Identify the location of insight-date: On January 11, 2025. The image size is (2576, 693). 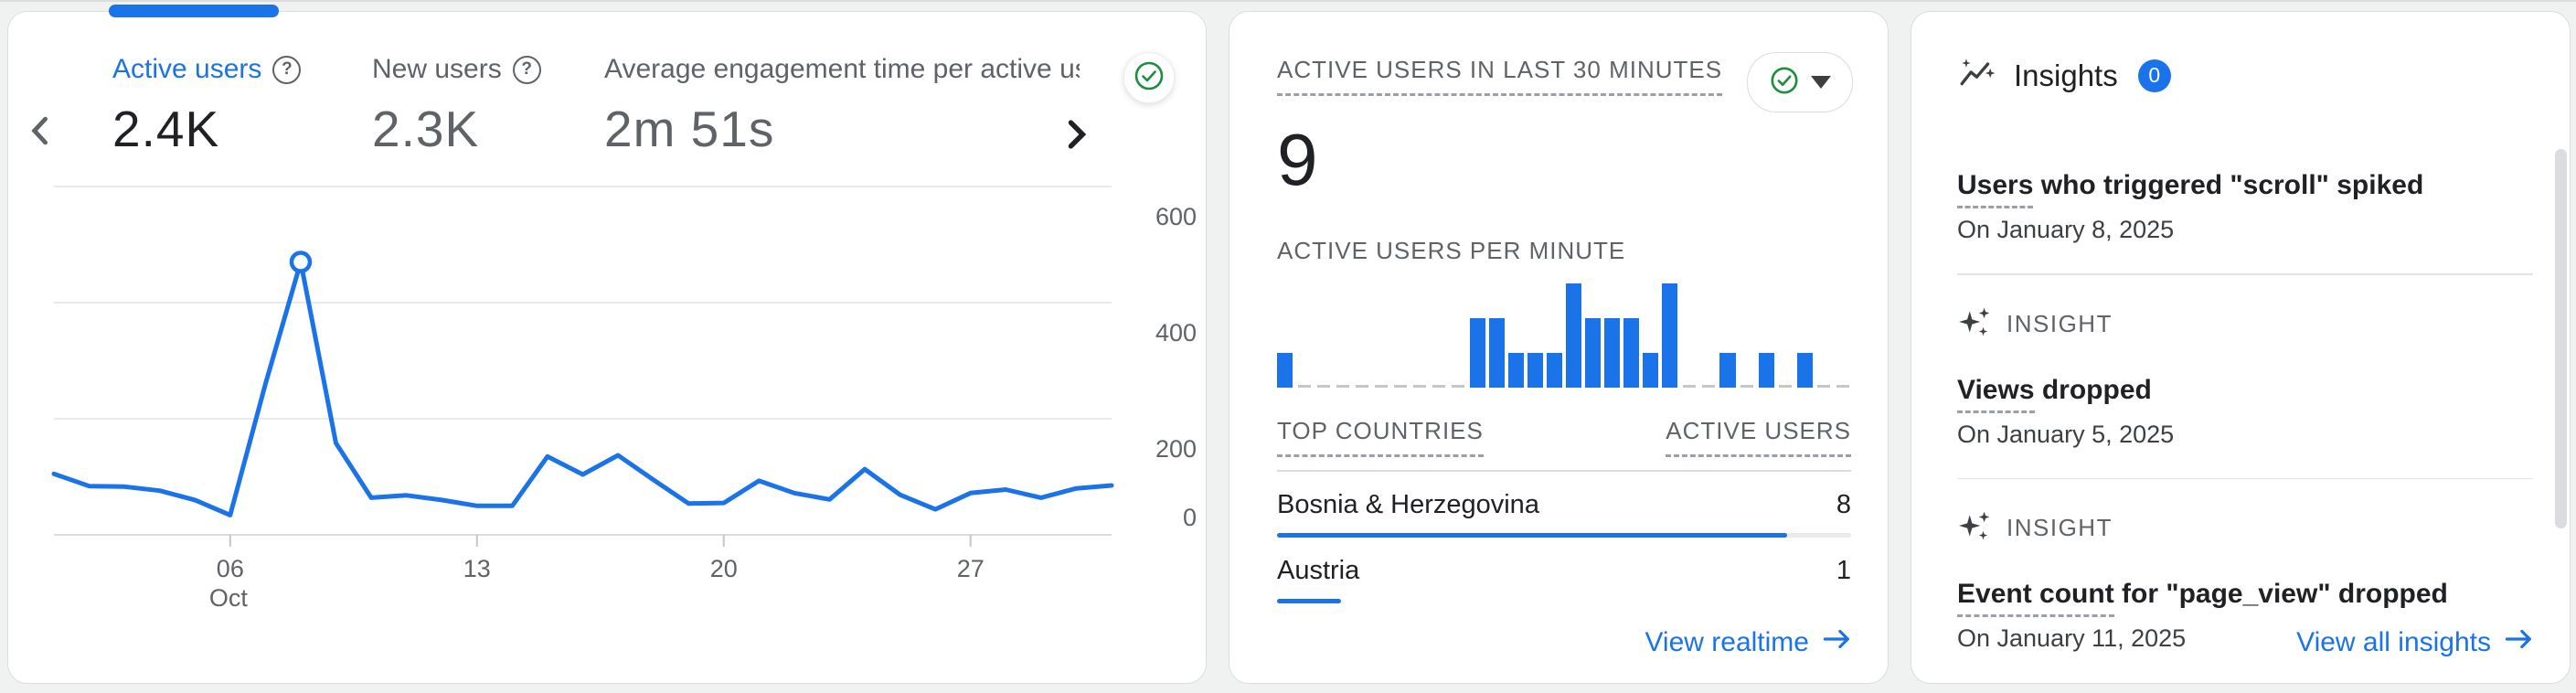
(2072, 638).